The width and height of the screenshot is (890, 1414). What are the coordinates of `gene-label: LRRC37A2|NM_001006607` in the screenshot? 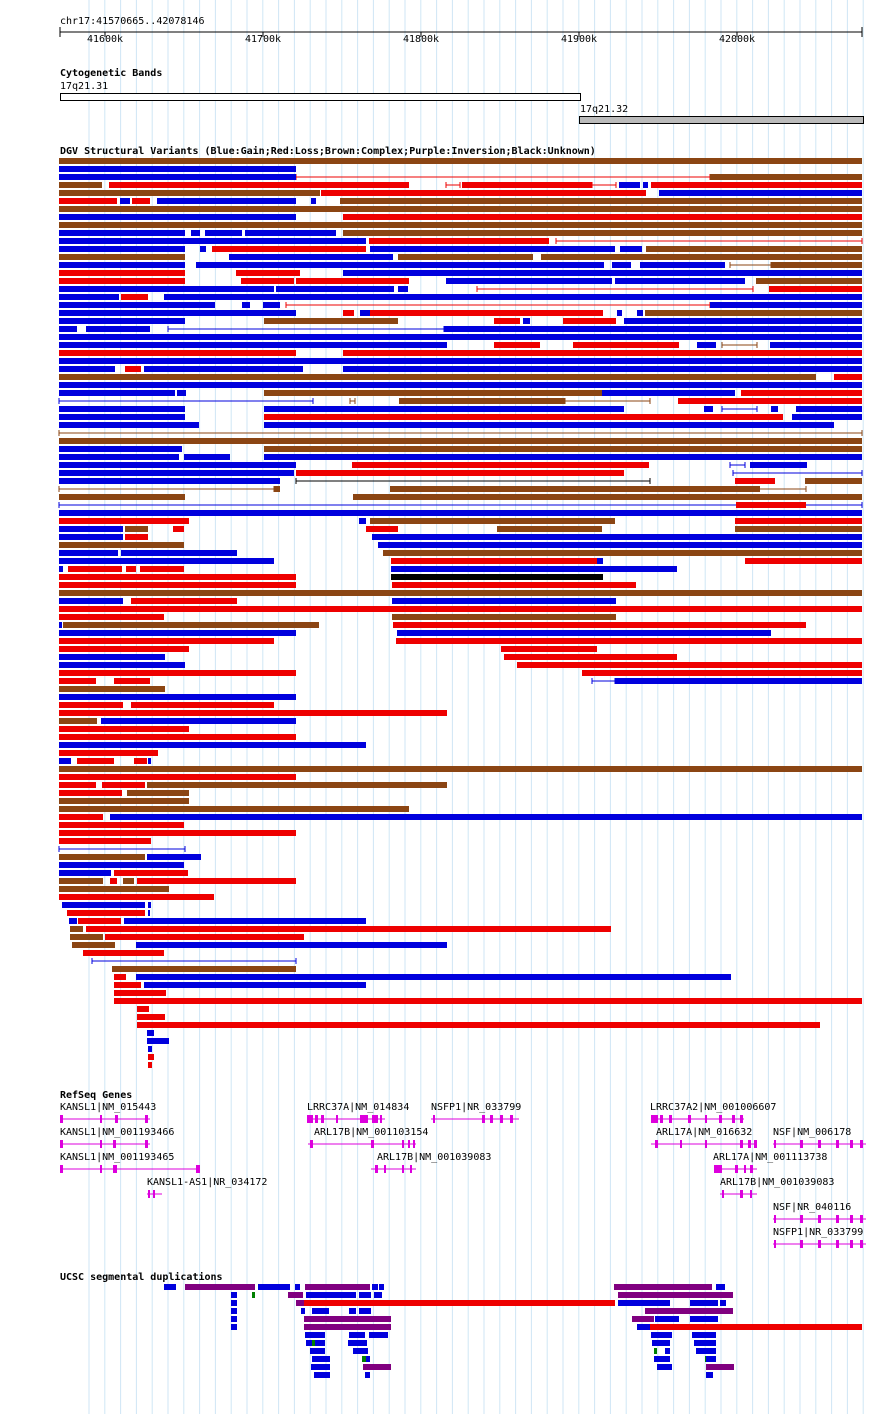 It's located at (713, 1107).